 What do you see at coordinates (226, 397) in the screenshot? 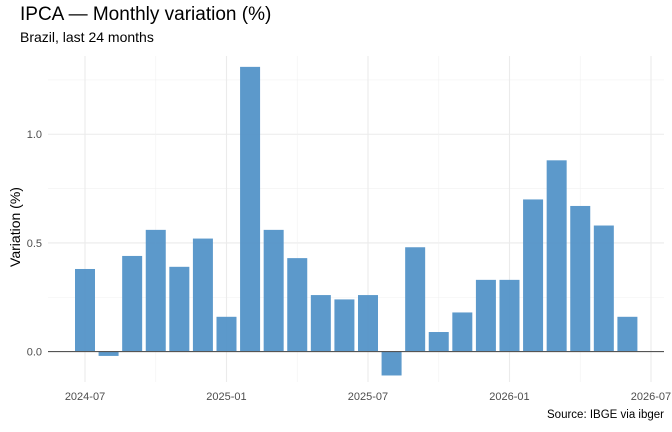
I see `x-tick-label: 2025-01` at bounding box center [226, 397].